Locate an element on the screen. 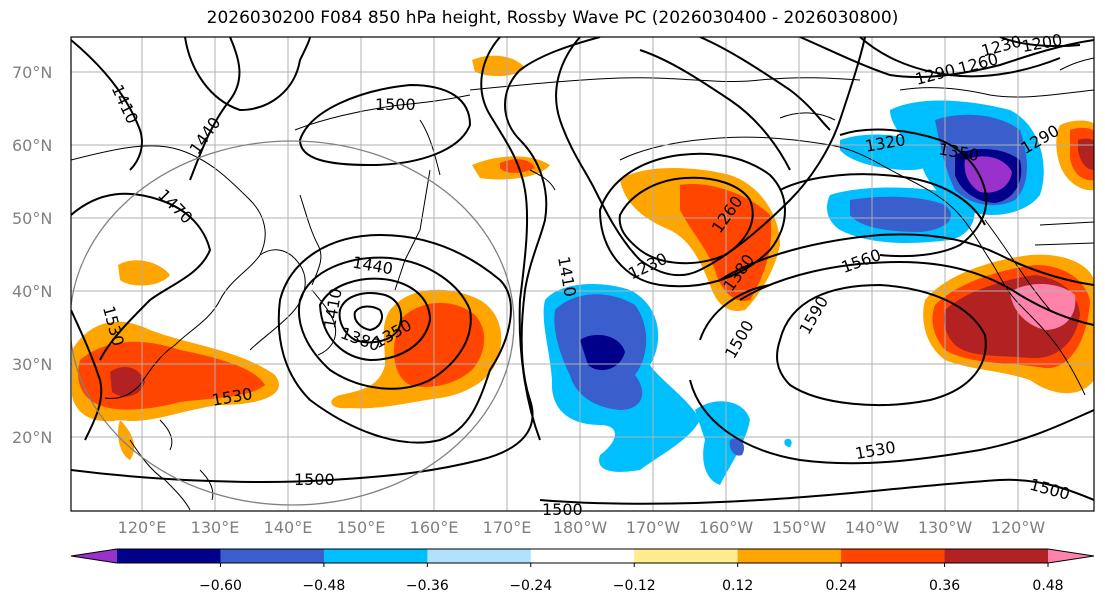 The image size is (1105, 604). colorbar-max-extend is located at coordinates (1071, 556).